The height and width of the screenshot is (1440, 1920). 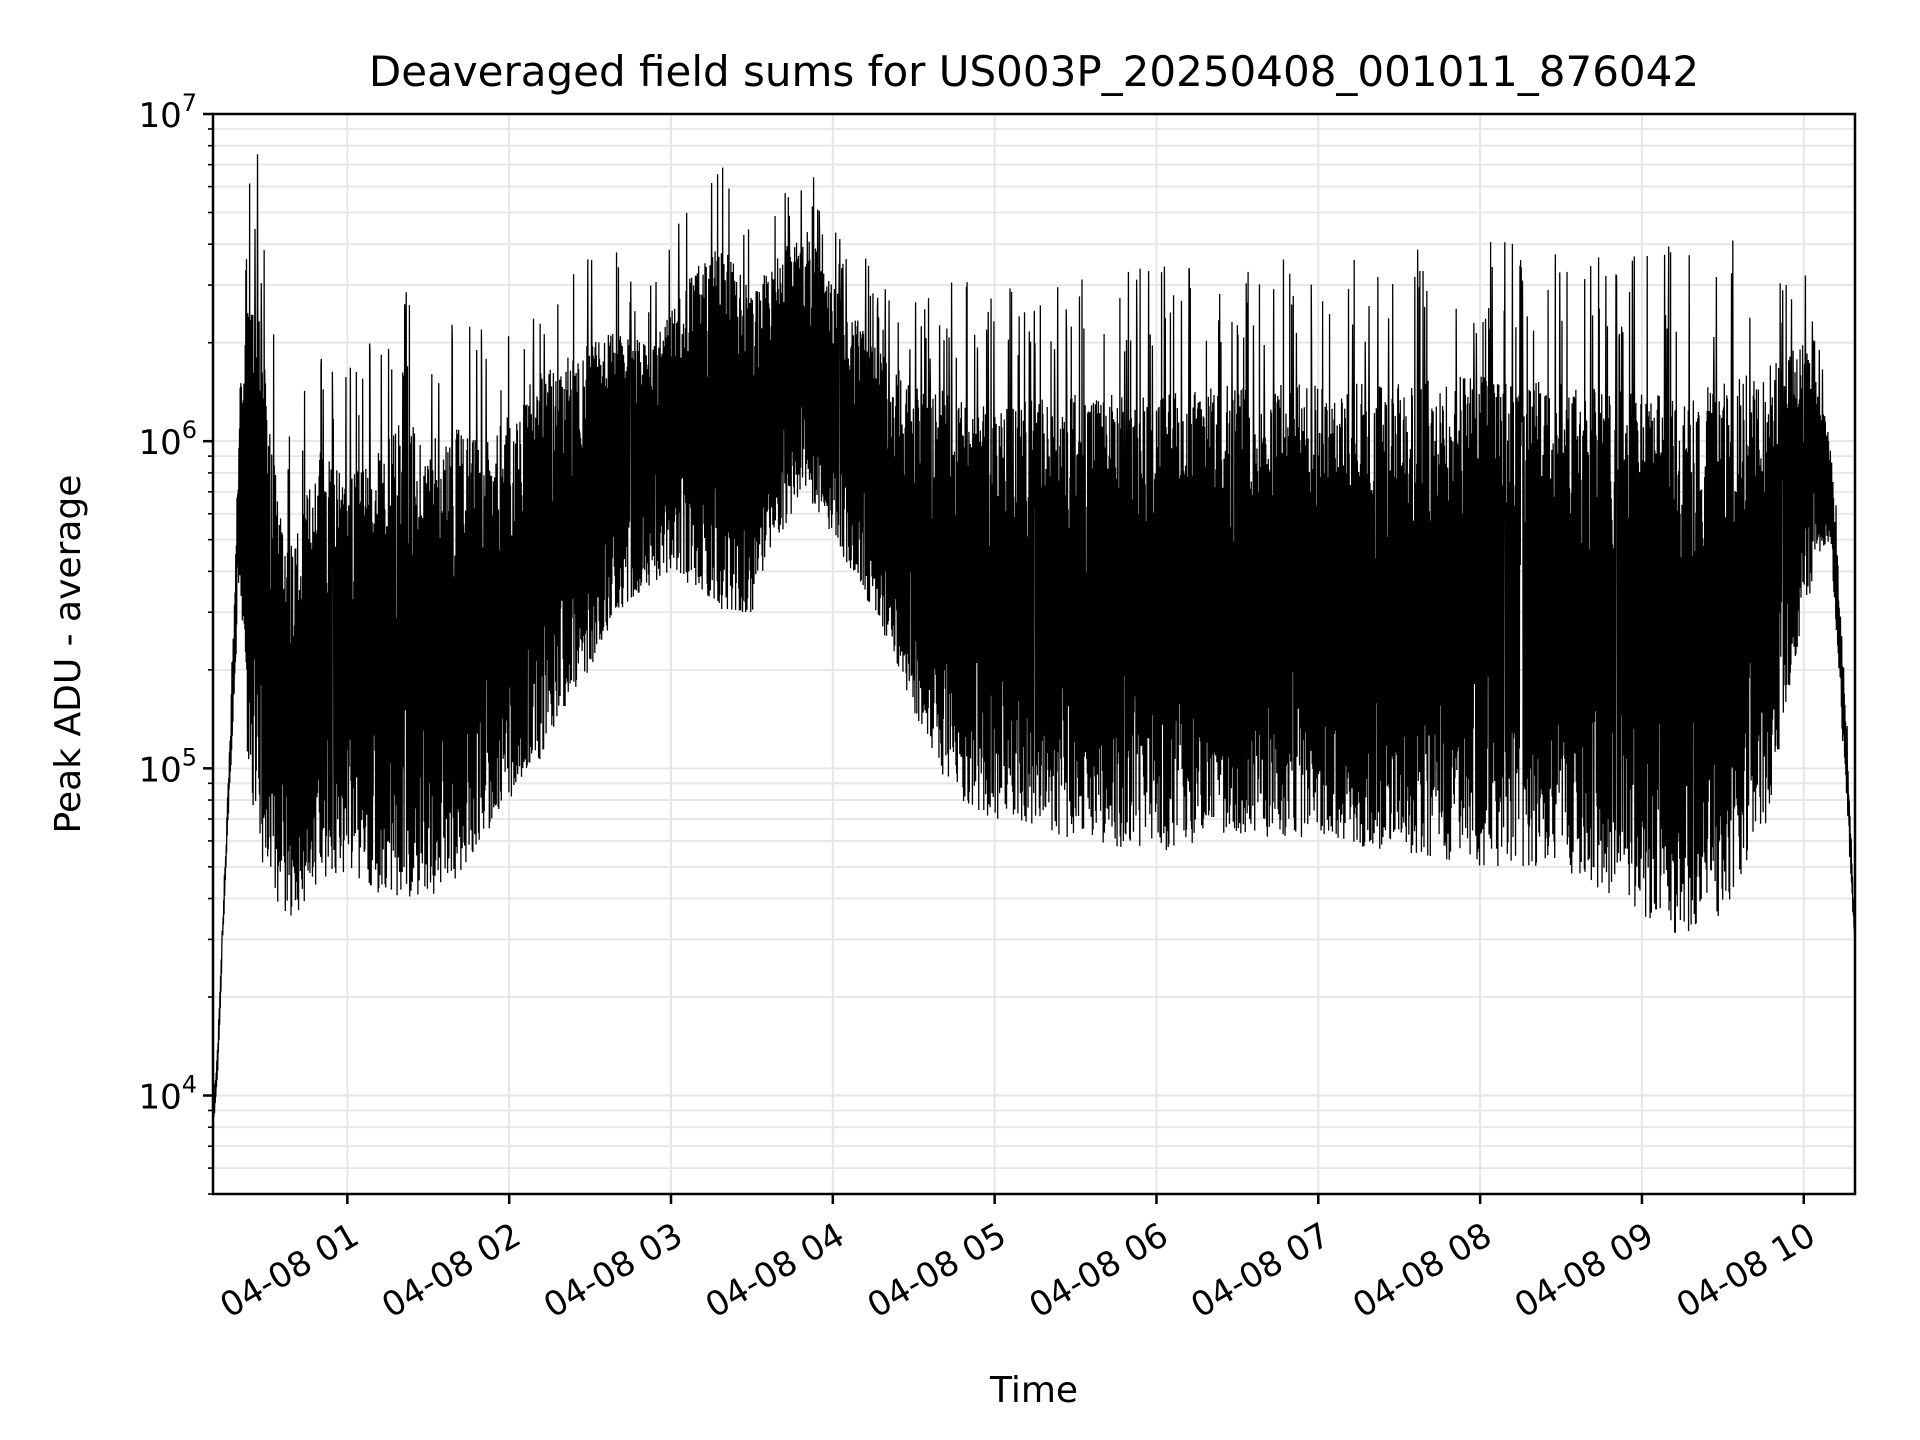 I want to click on y-tick-label: 10⁴, so click(x=167, y=1094).